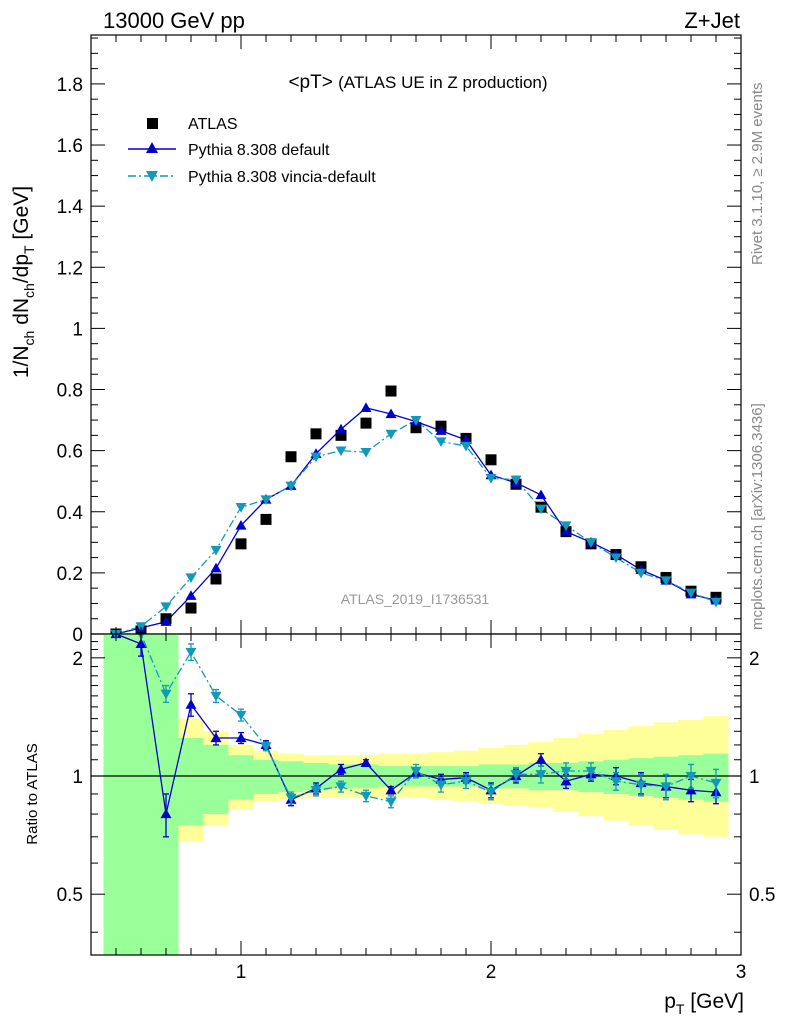 The height and width of the screenshot is (1024, 786). Describe the element at coordinates (415, 599) in the screenshot. I see `analysis-watermark: ATLAS_2019_I1736531` at that location.